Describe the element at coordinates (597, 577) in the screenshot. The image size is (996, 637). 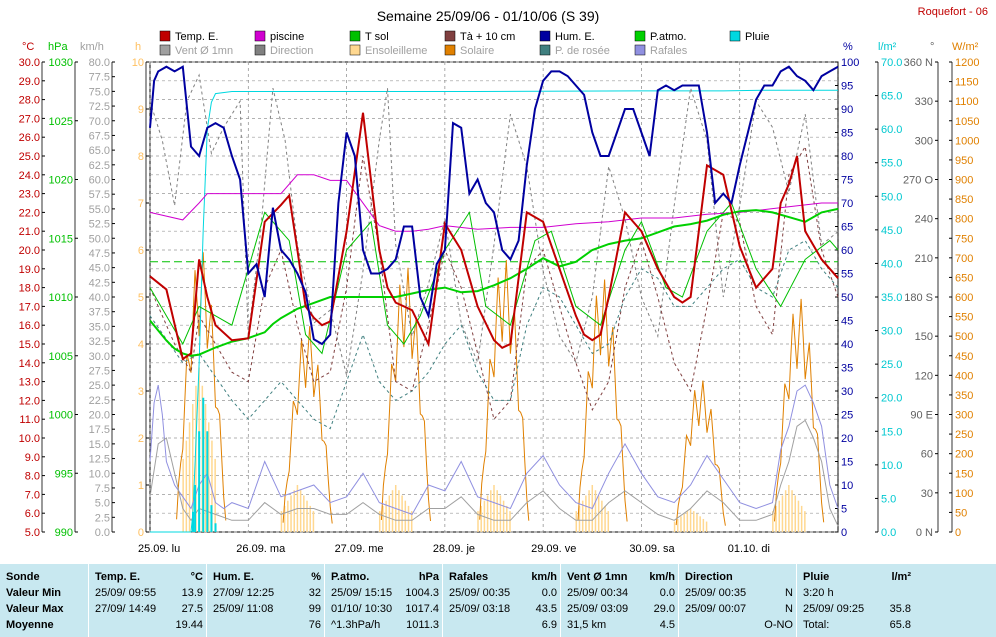
I see `stats-vent-title: Vent Ø 1mn` at that location.